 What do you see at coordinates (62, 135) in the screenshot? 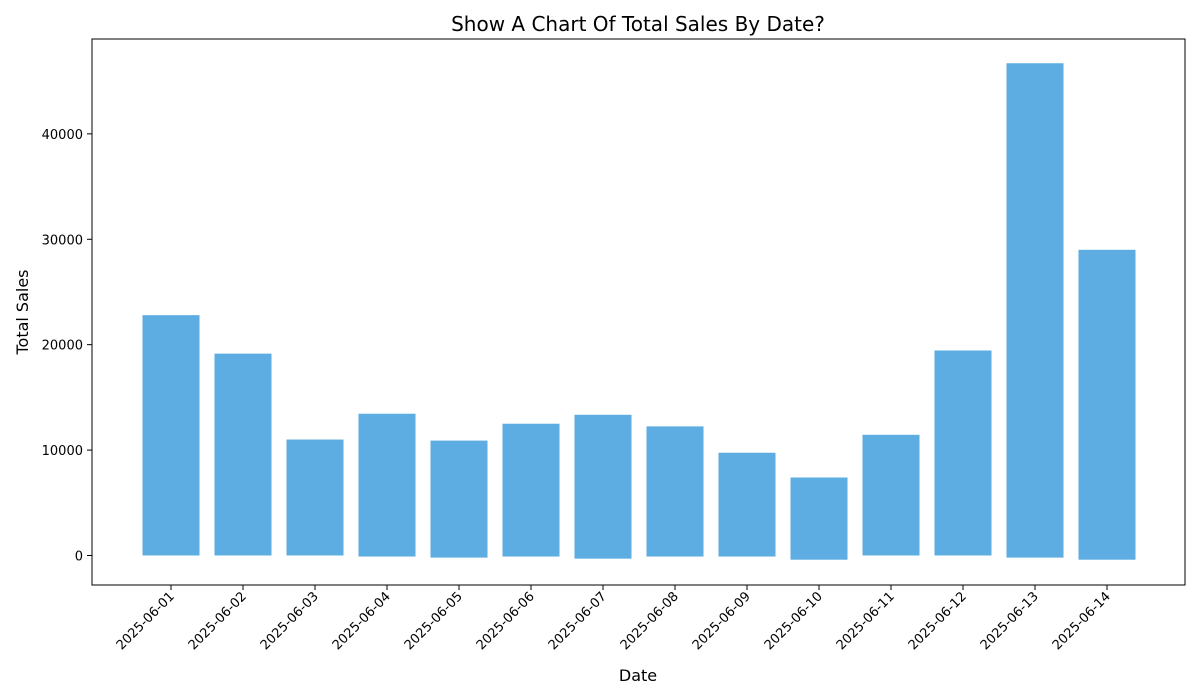
I see `y-tick-label: 40000` at bounding box center [62, 135].